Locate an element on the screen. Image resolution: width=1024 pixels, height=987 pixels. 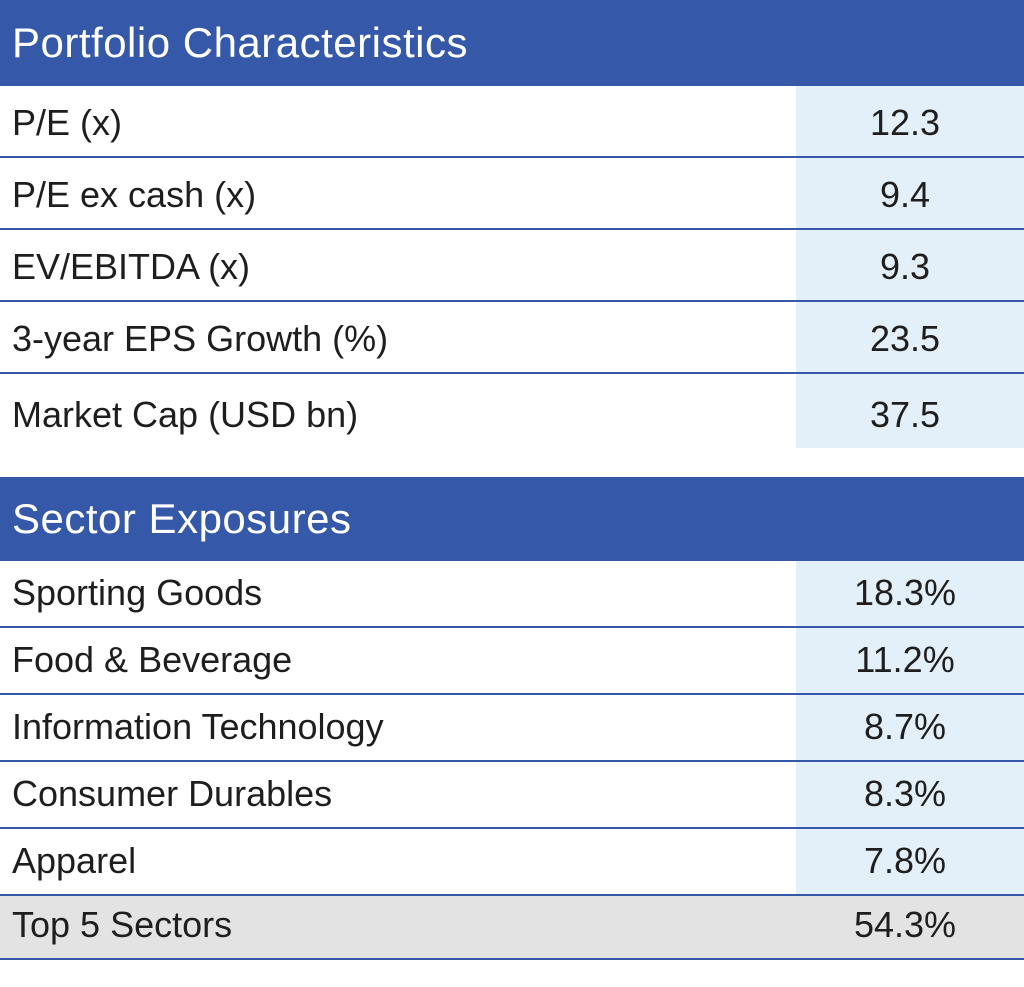
row-label: Sporting Goods is located at coordinates (137, 592).